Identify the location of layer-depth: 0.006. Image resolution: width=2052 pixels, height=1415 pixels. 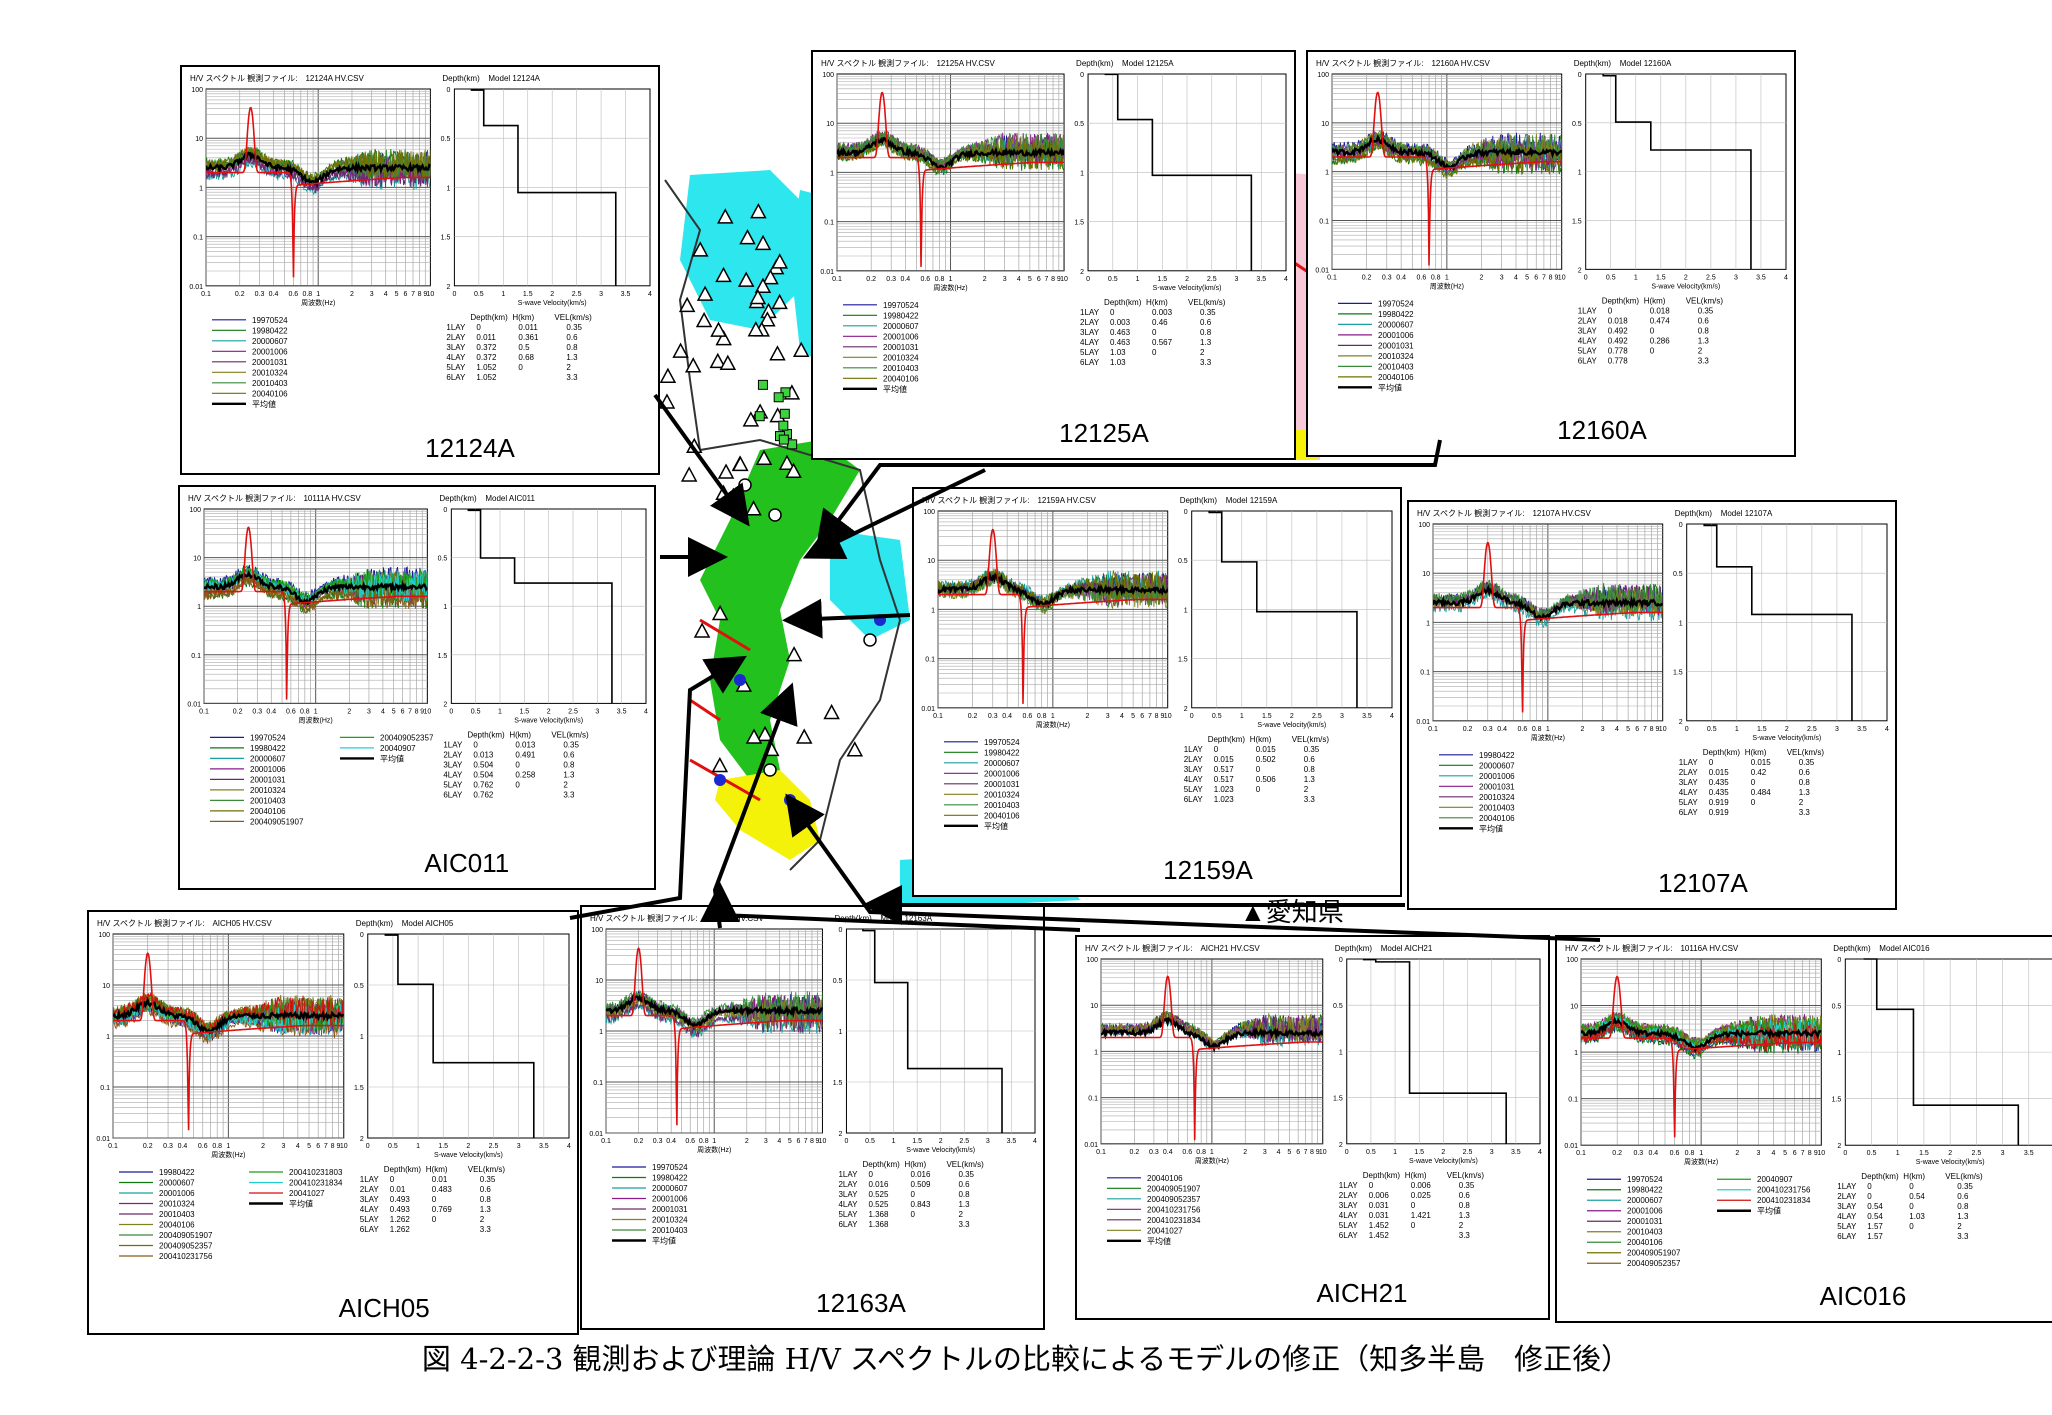
(1379, 1195).